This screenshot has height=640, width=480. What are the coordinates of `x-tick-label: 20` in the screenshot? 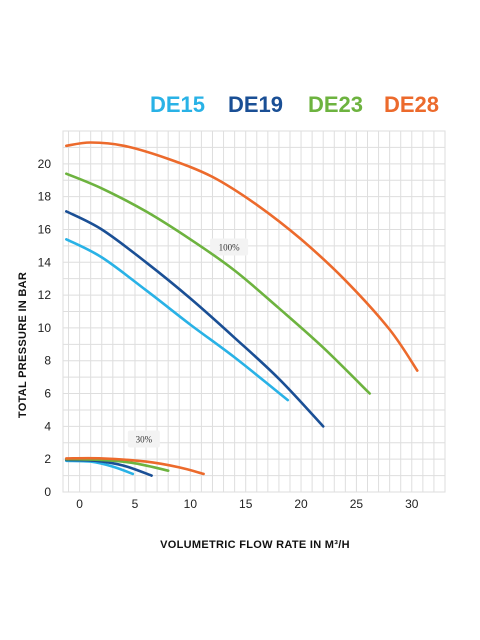 It's located at (301, 504).